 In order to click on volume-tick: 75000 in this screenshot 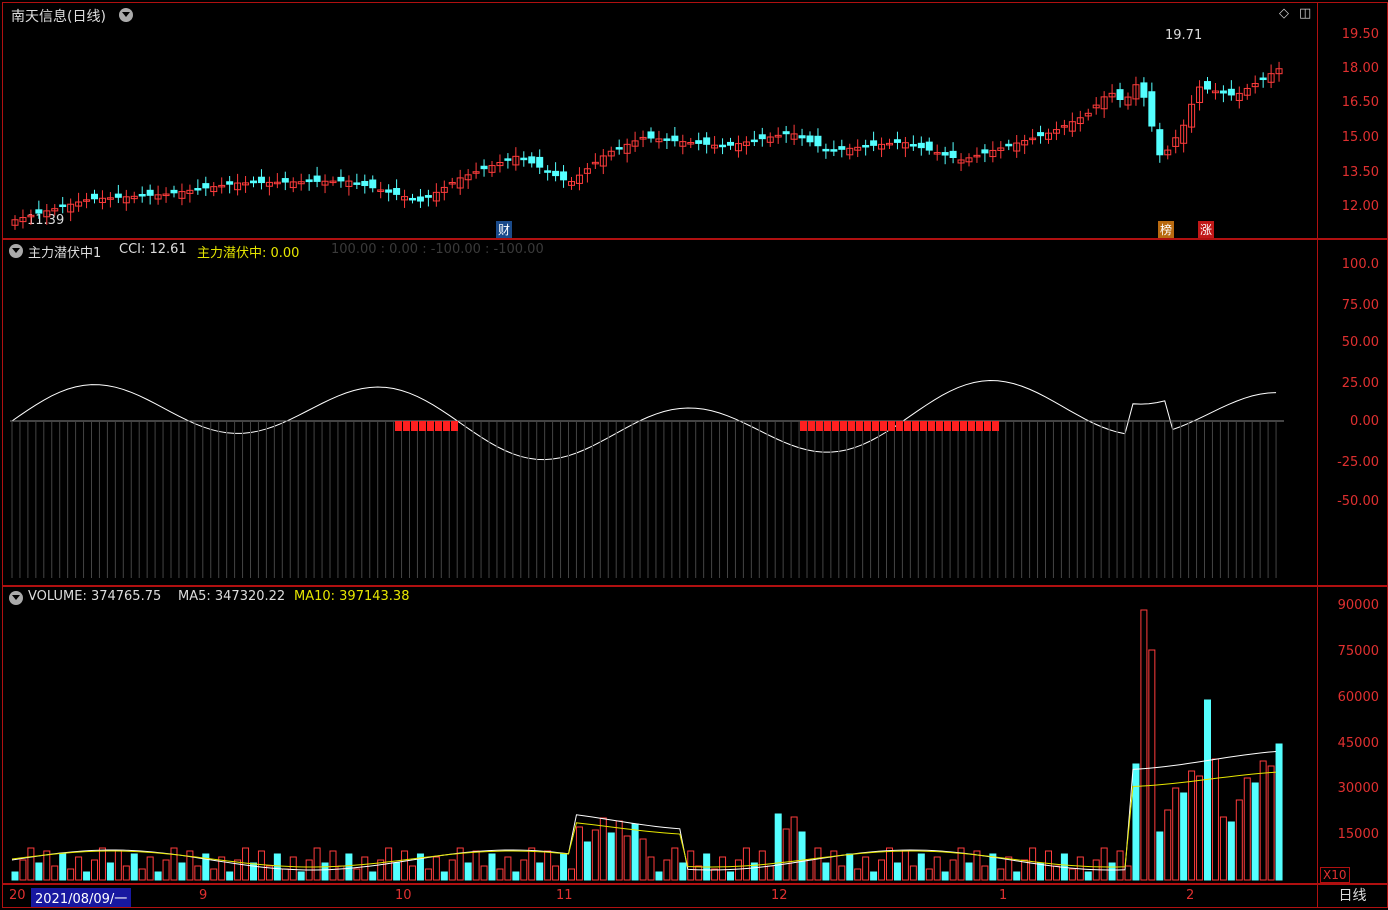, I will do `click(1358, 651)`.